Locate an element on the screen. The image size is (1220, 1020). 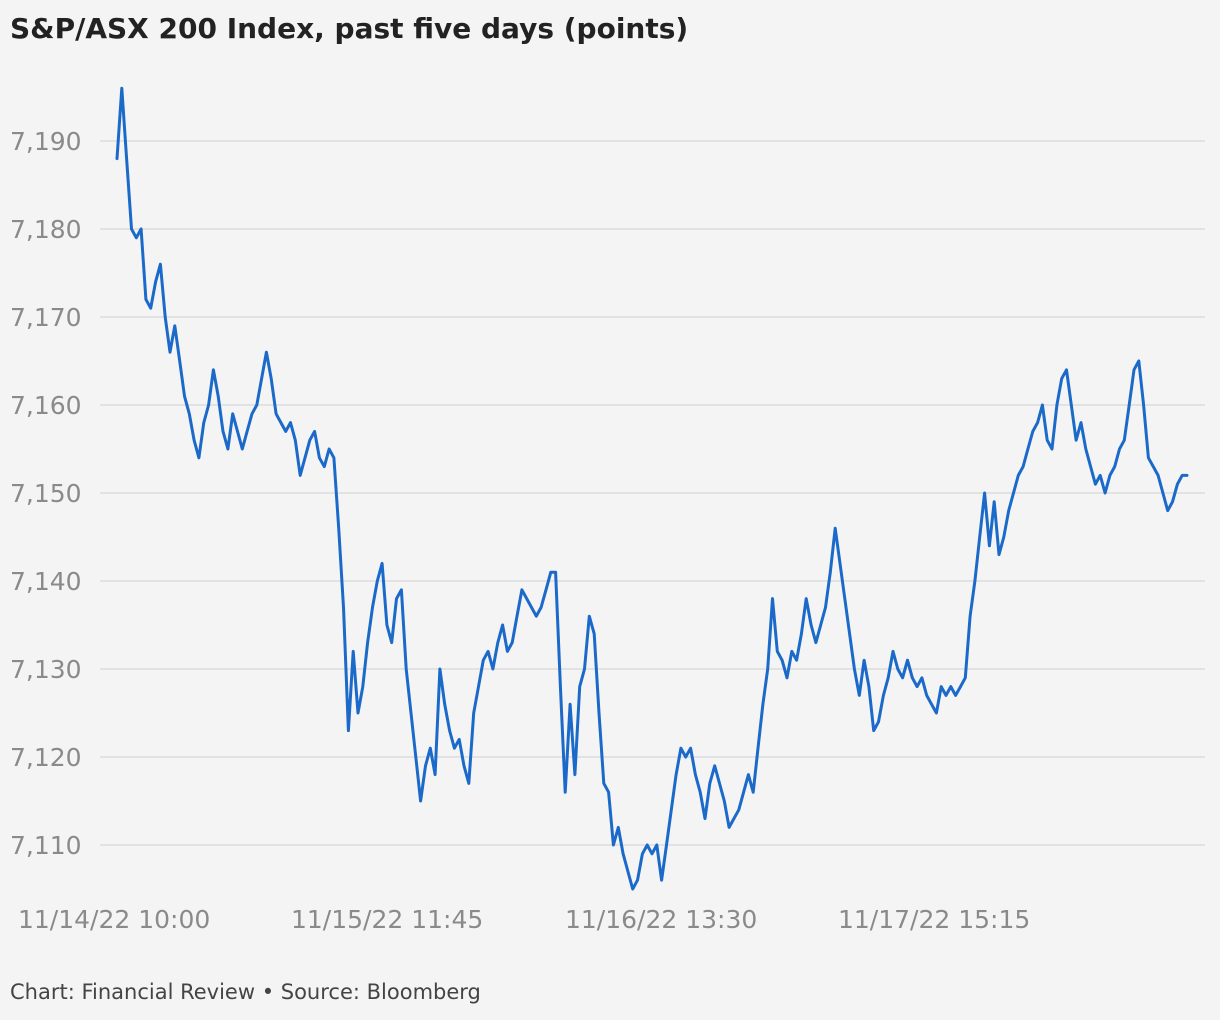
y-tick-label: 7,180 is located at coordinates (46, 229).